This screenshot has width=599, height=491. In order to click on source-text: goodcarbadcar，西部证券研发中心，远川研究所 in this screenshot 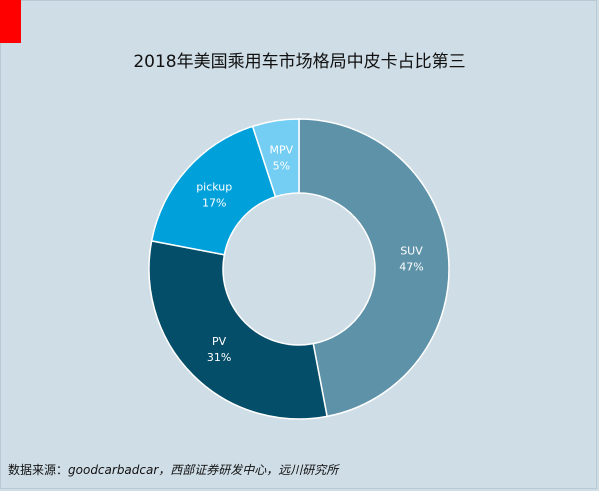, I will do `click(203, 470)`.